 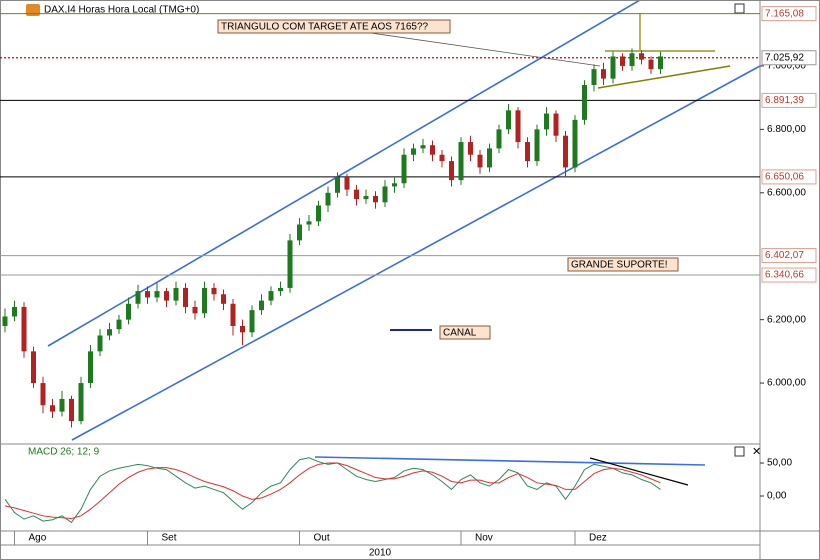 I want to click on triangle-lower, so click(x=664, y=77).